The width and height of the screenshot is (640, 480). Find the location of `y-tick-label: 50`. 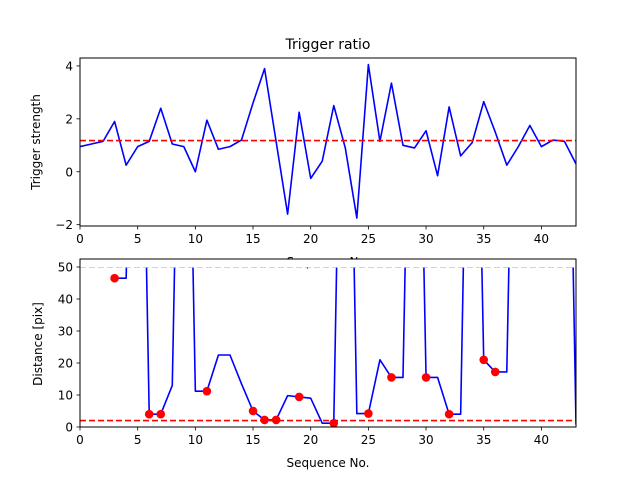

y-tick-label: 50 is located at coordinates (65, 268).